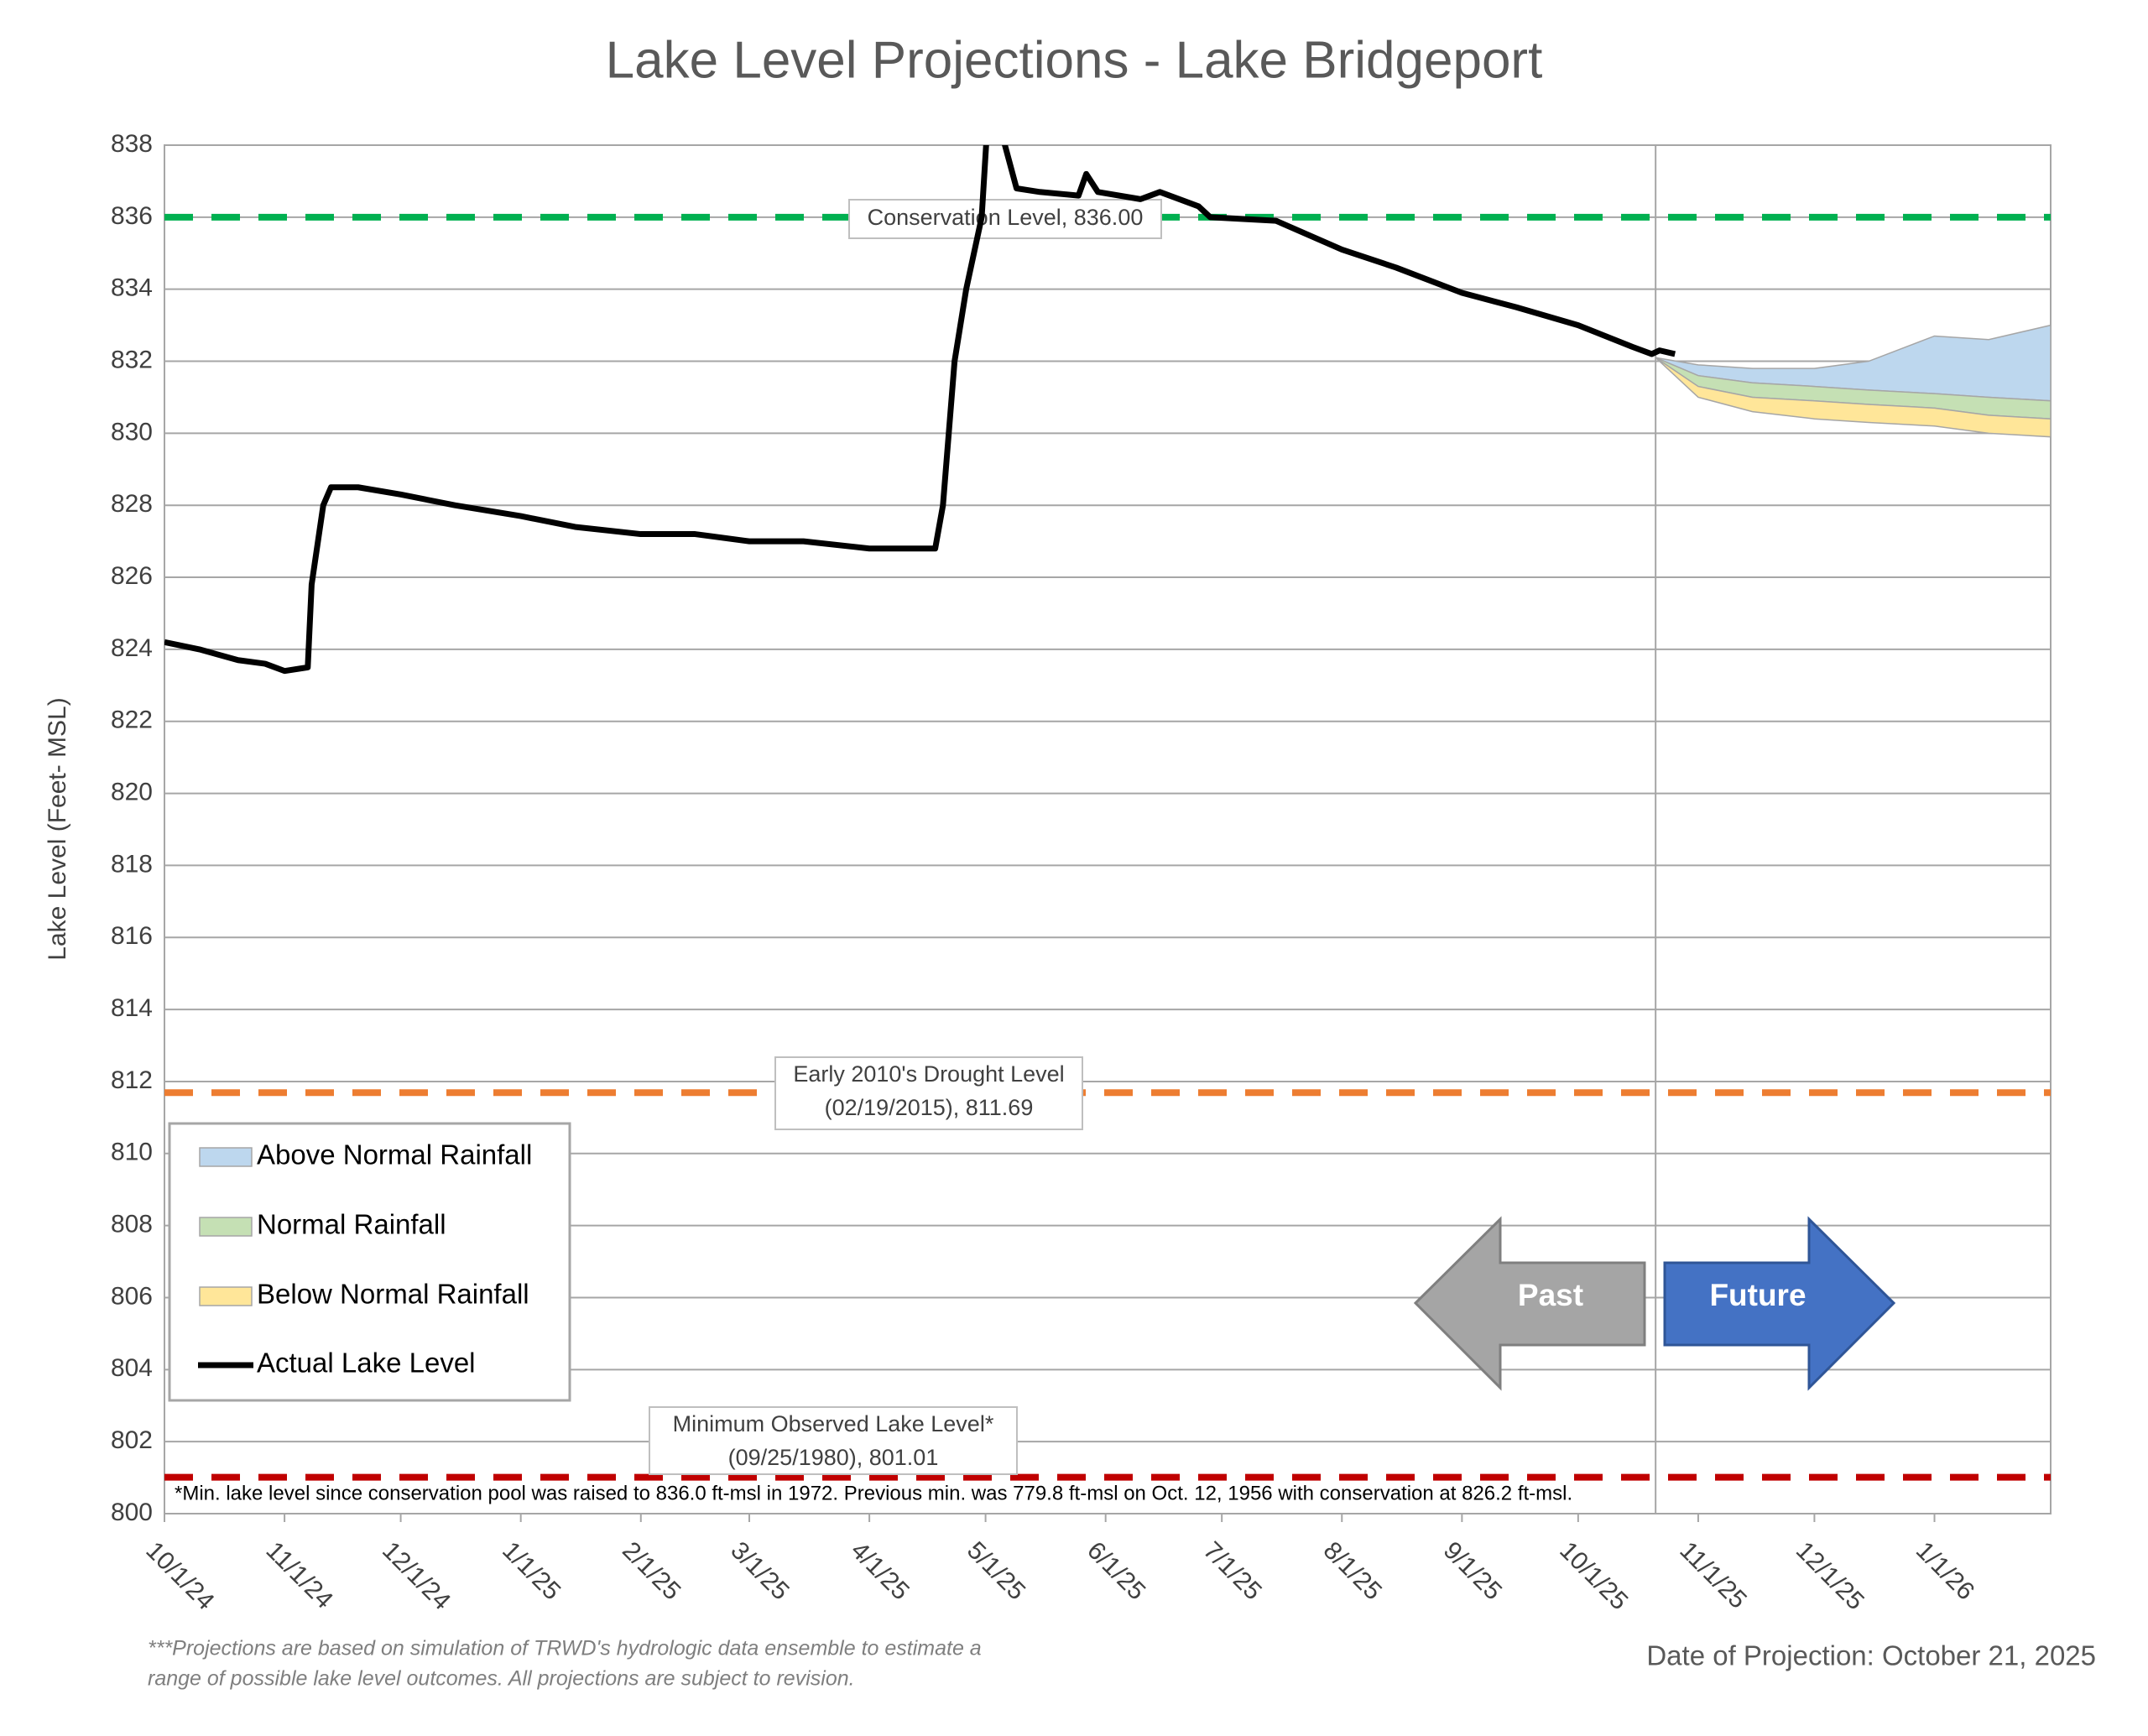 The height and width of the screenshot is (1736, 2148). What do you see at coordinates (369, 1262) in the screenshot?
I see `legend-box` at bounding box center [369, 1262].